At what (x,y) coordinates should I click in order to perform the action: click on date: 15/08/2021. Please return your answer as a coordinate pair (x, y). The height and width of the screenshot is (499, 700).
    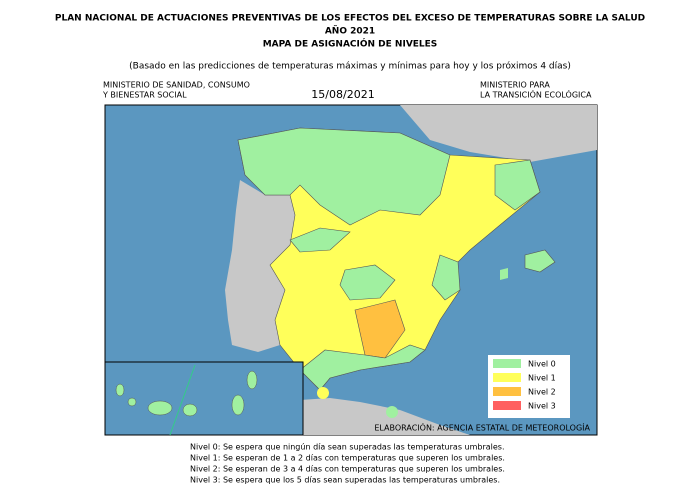
    Looking at the image, I should click on (342, 94).